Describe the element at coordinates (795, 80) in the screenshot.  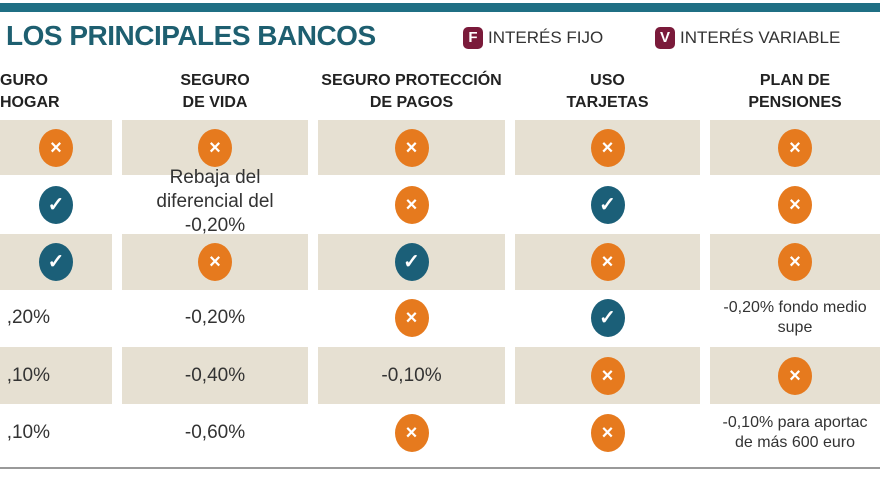
I see `header-line: PLAN DE` at that location.